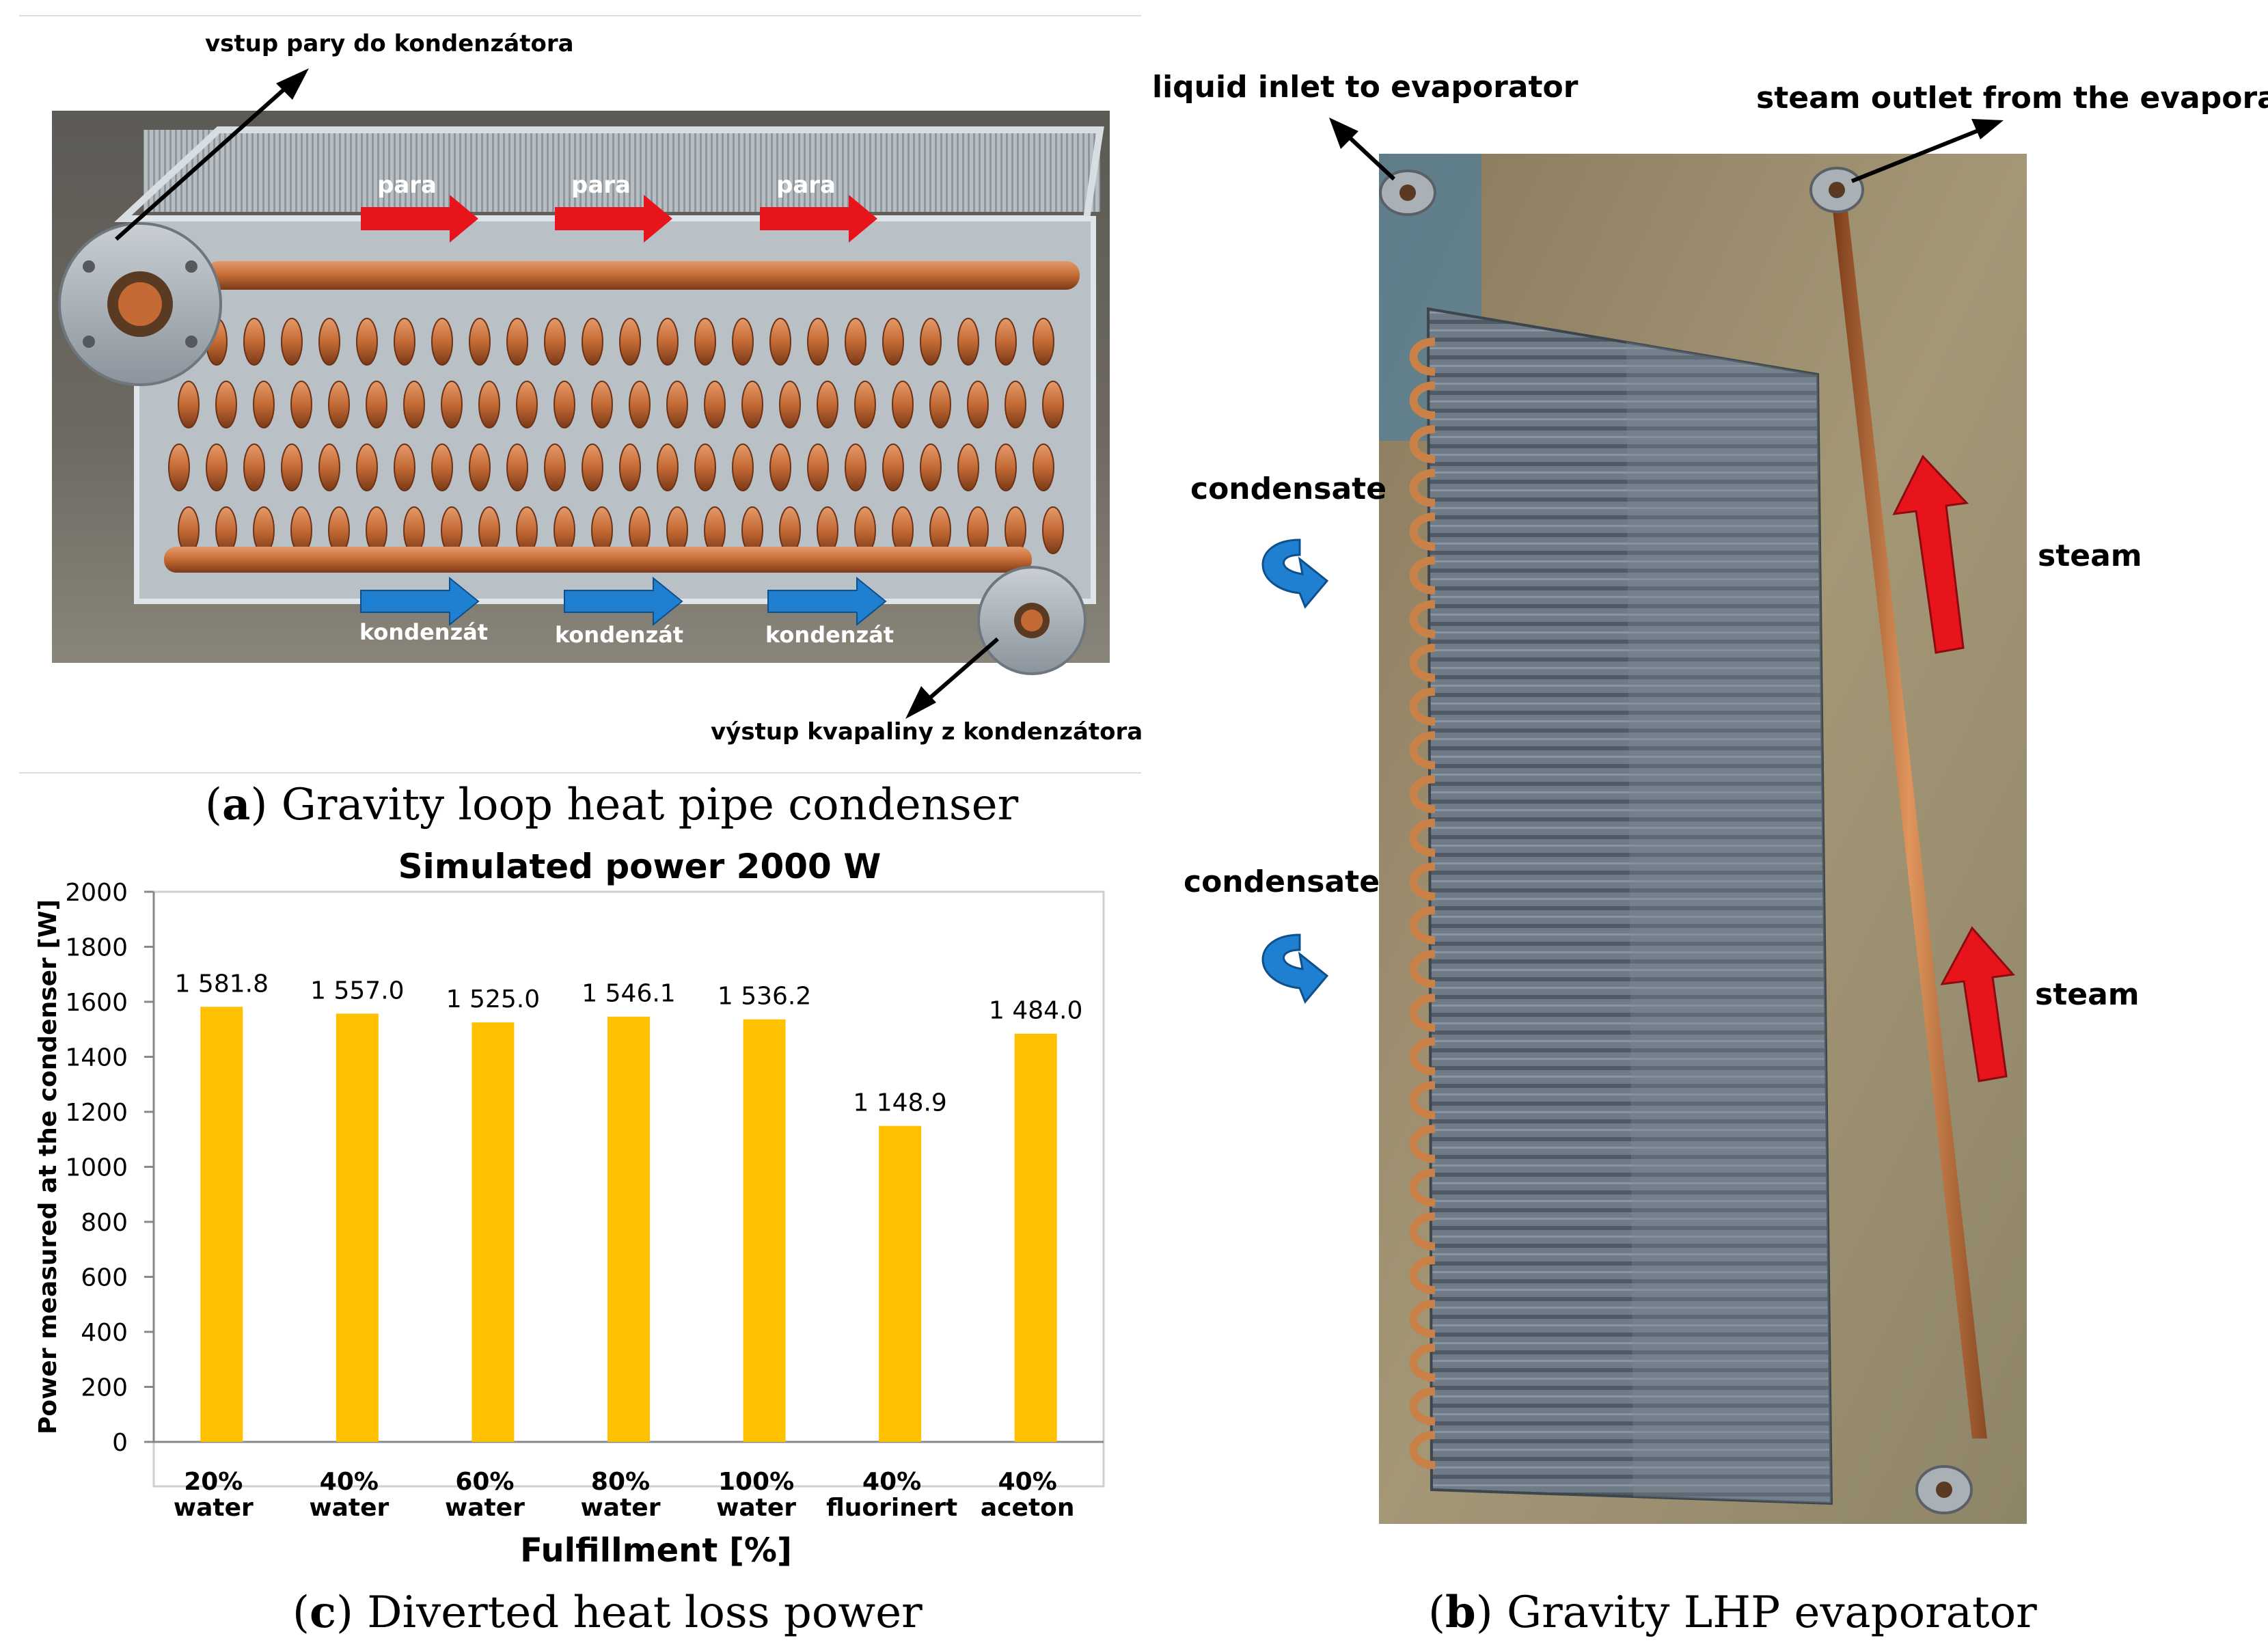  Describe the element at coordinates (756, 1482) in the screenshot. I see `x-tick-label: 100%` at that location.